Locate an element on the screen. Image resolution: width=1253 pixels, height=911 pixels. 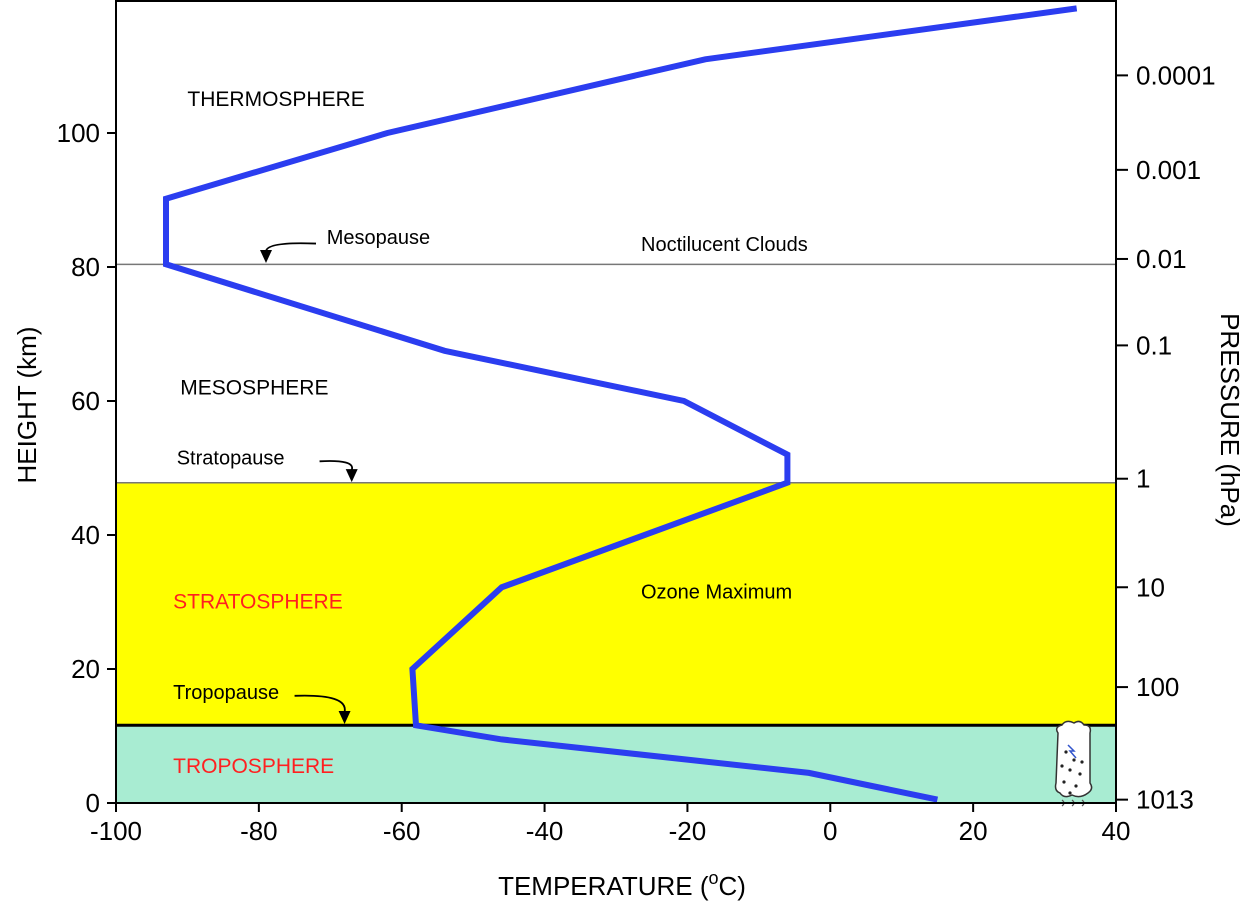
y-tick-label: 80 is located at coordinates (85, 267).